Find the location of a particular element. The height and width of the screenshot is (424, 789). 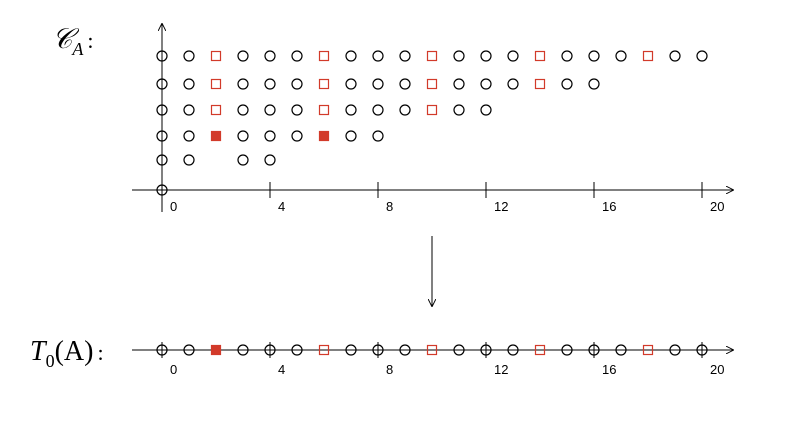

tick-label: 0 is located at coordinates (173, 206).